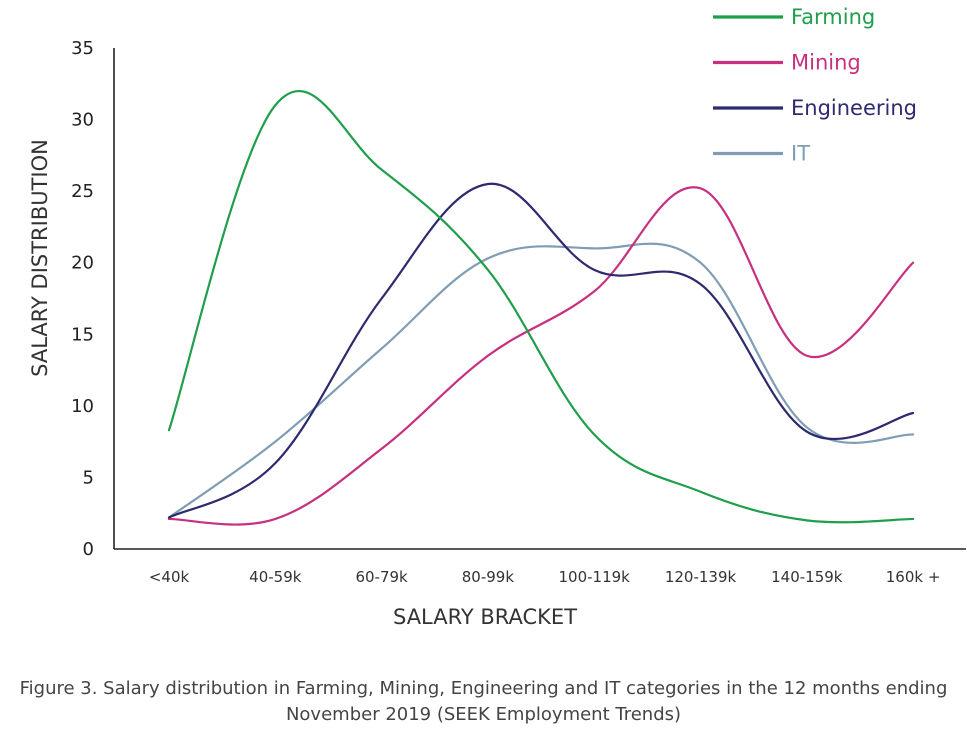 The image size is (967, 731). I want to click on y-tick-label: 20, so click(82, 263).